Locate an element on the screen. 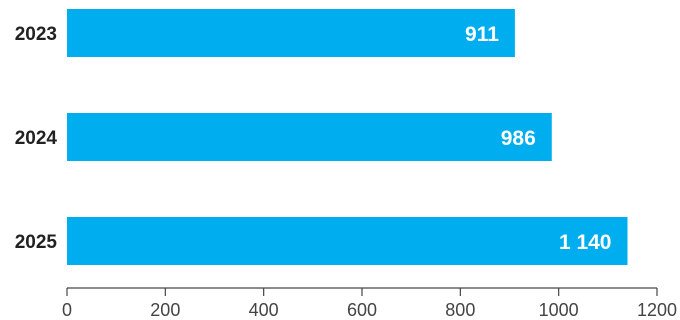 Image resolution: width=680 pixels, height=320 pixels. bar-value-label: 1 140 is located at coordinates (585, 242).